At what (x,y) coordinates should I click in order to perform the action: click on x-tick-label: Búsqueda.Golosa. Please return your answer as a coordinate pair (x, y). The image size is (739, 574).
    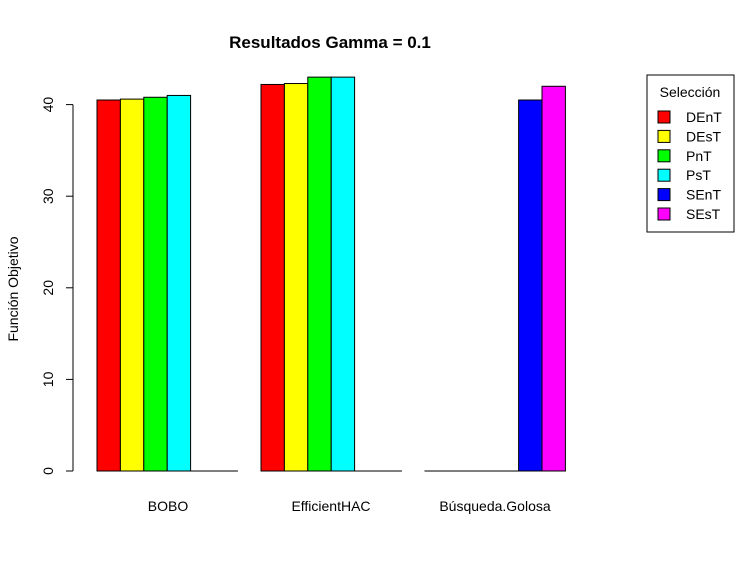
    Looking at the image, I should click on (495, 506).